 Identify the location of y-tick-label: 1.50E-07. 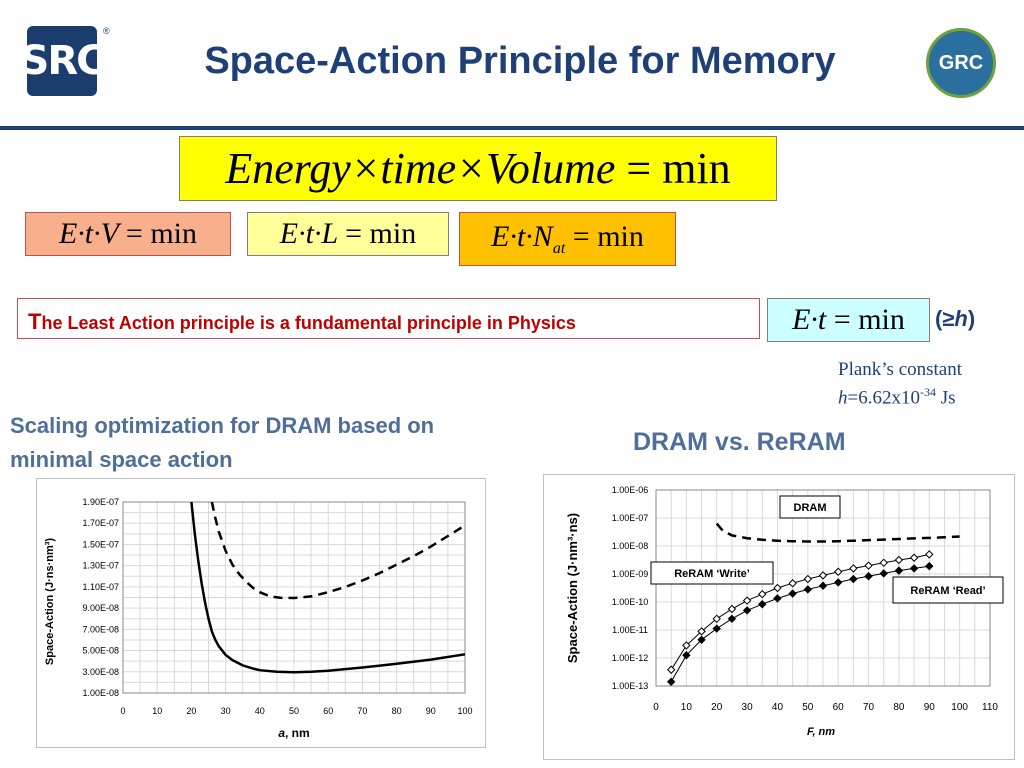
(100, 544).